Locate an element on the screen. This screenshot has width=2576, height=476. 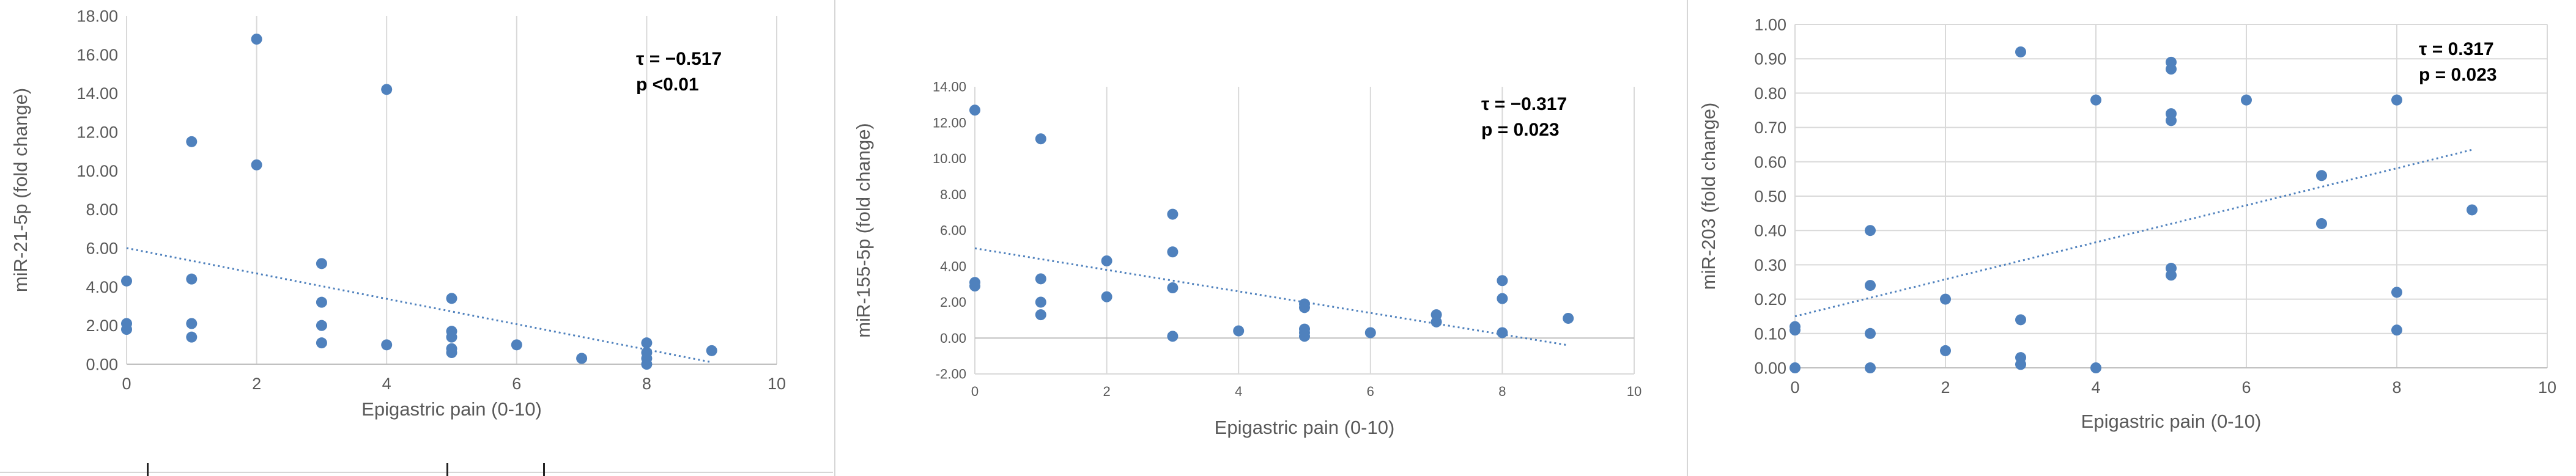
y-tick-label: 0.80 is located at coordinates (1770, 93).